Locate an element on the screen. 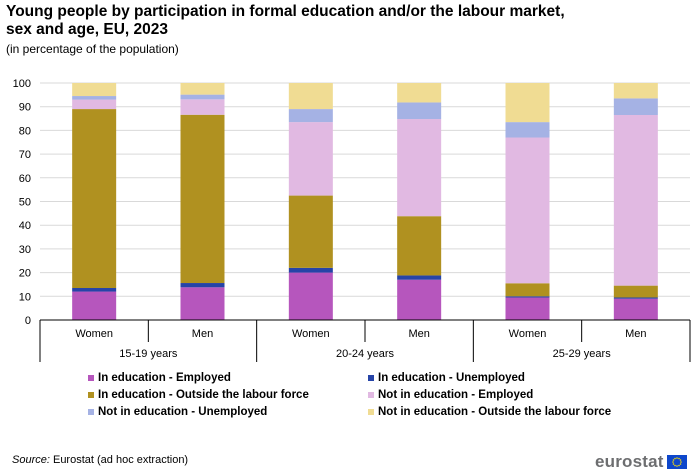 This screenshot has width=700, height=475. y-tick-label: 40 is located at coordinates (25, 226).